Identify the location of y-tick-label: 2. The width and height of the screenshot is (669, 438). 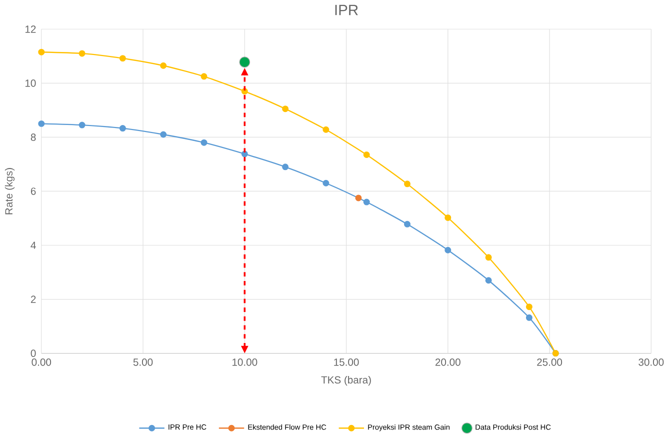
(33, 299).